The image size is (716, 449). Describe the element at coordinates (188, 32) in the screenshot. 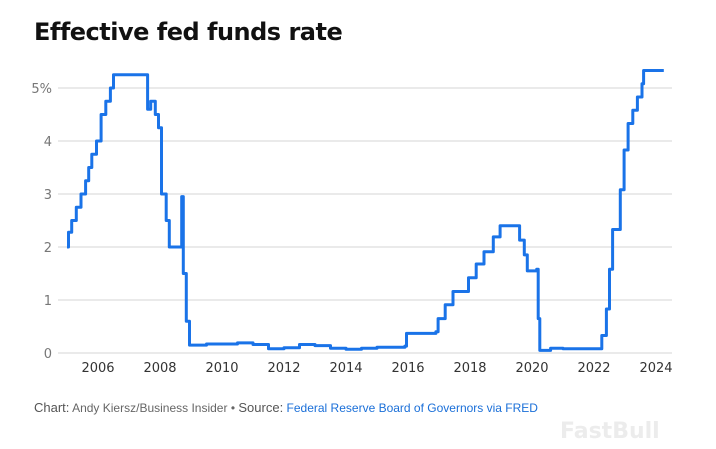

I see `chart-title: Effective fed funds rate` at that location.